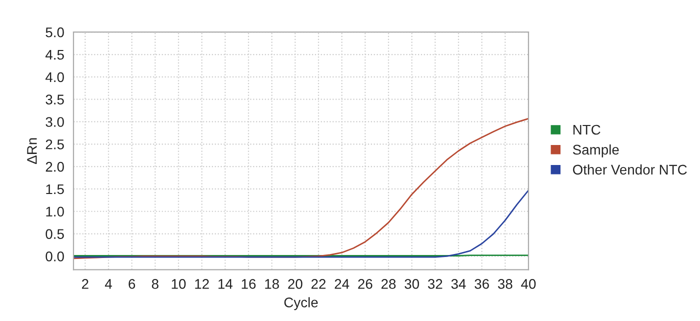 The image size is (700, 321). Describe the element at coordinates (318, 284) in the screenshot. I see `x-tick-label: 22` at that location.